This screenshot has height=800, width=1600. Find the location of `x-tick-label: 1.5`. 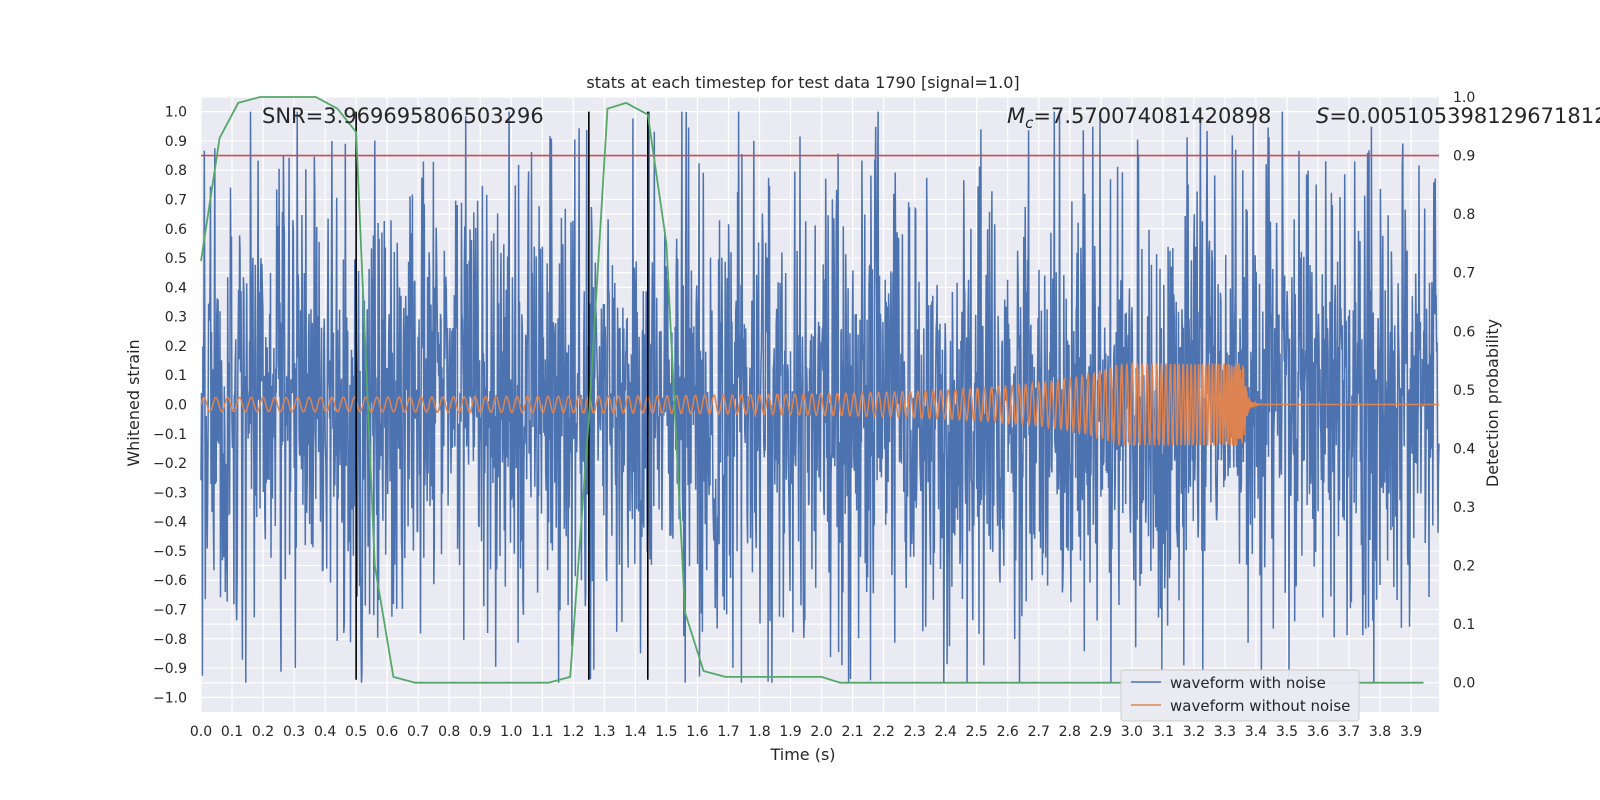

x-tick-label: 1.5 is located at coordinates (666, 732).